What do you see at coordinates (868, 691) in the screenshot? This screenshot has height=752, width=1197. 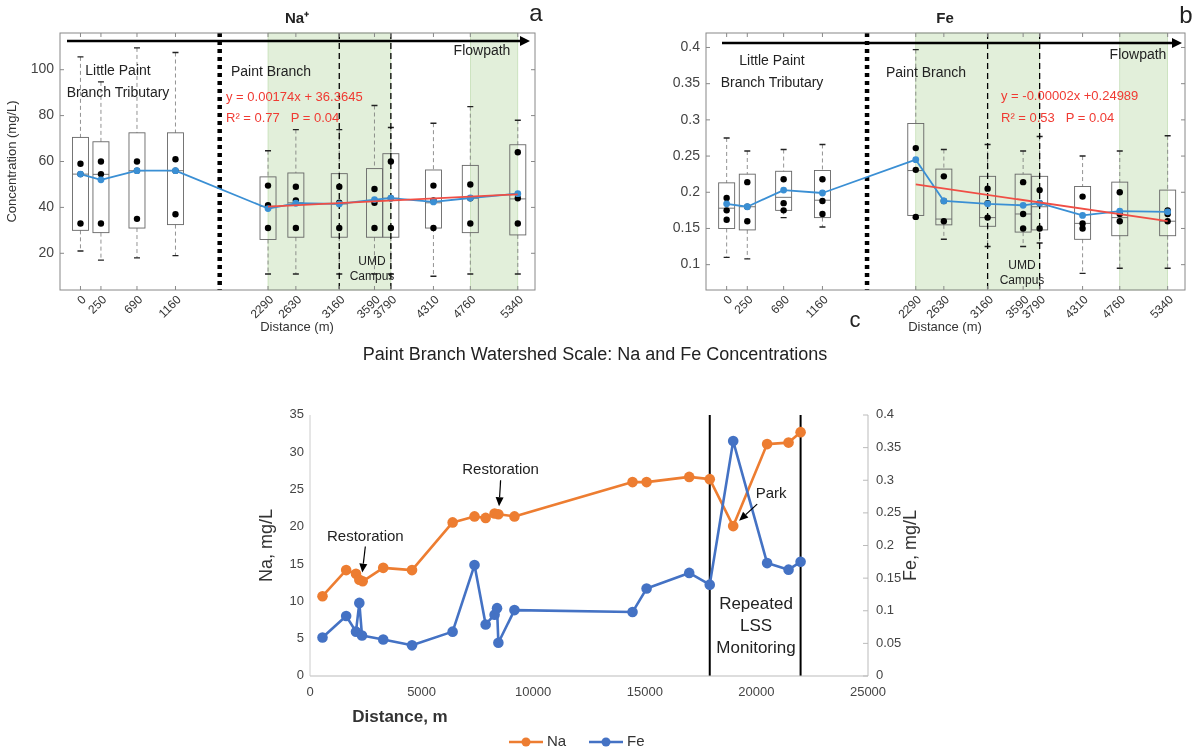 I see `x-tick-label: 25000` at bounding box center [868, 691].